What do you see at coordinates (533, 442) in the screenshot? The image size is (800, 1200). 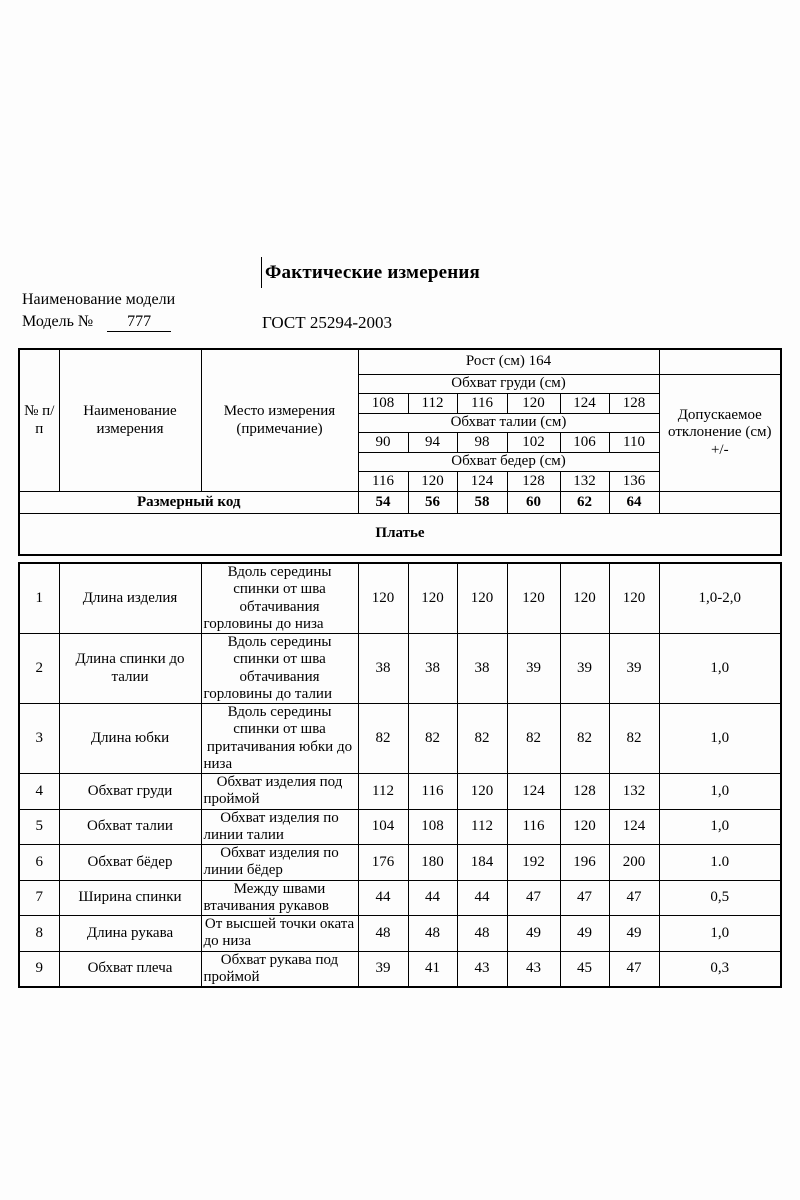 I see `waist-girth-value: 102` at bounding box center [533, 442].